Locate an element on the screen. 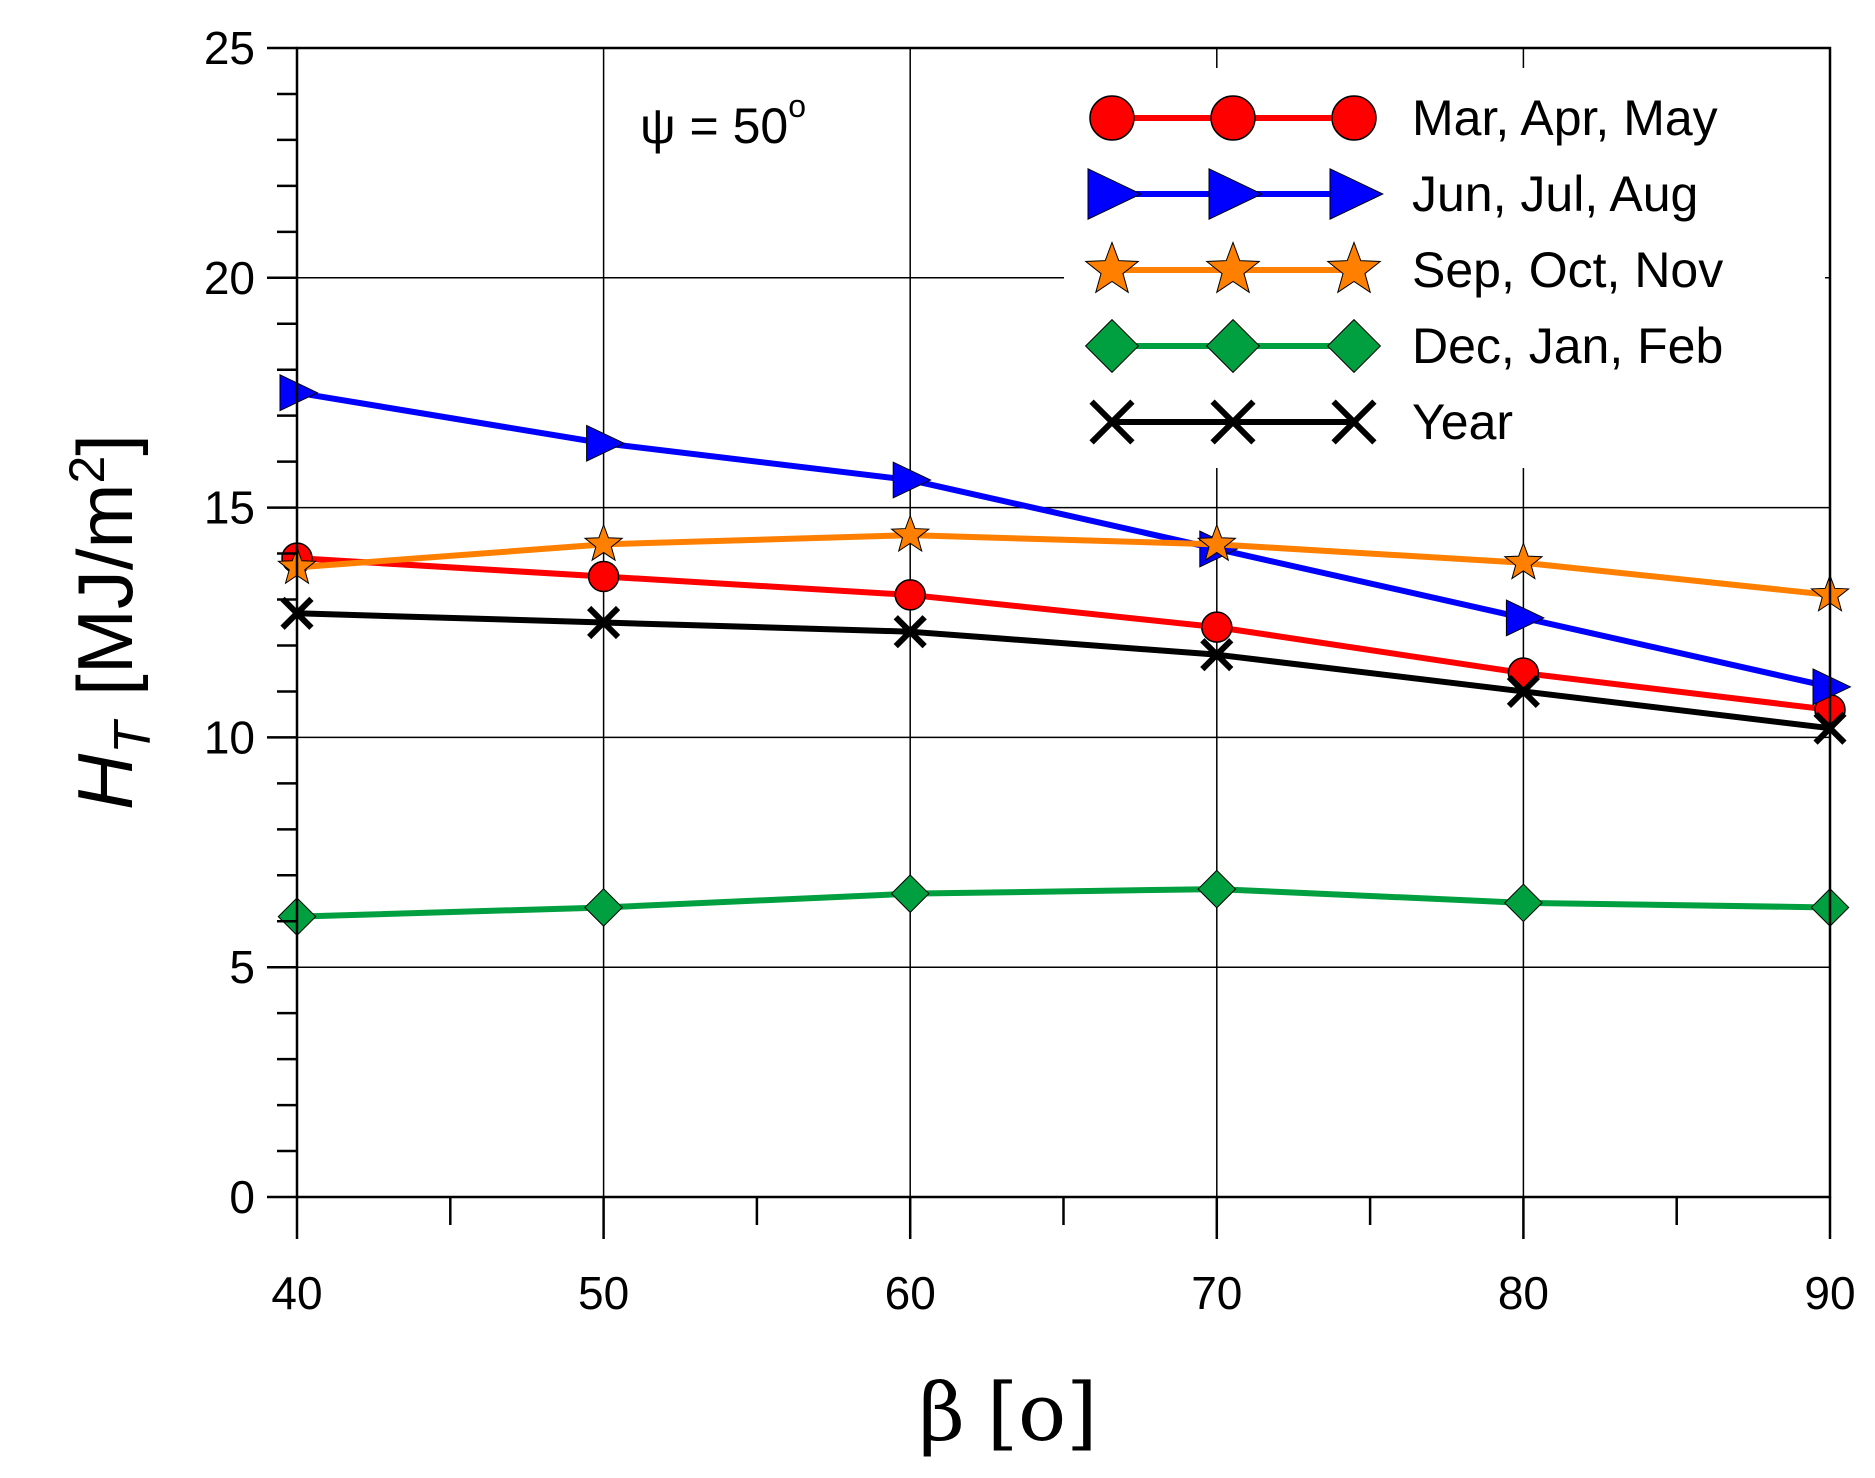  annotation: ψ = 50o is located at coordinates (723, 121).